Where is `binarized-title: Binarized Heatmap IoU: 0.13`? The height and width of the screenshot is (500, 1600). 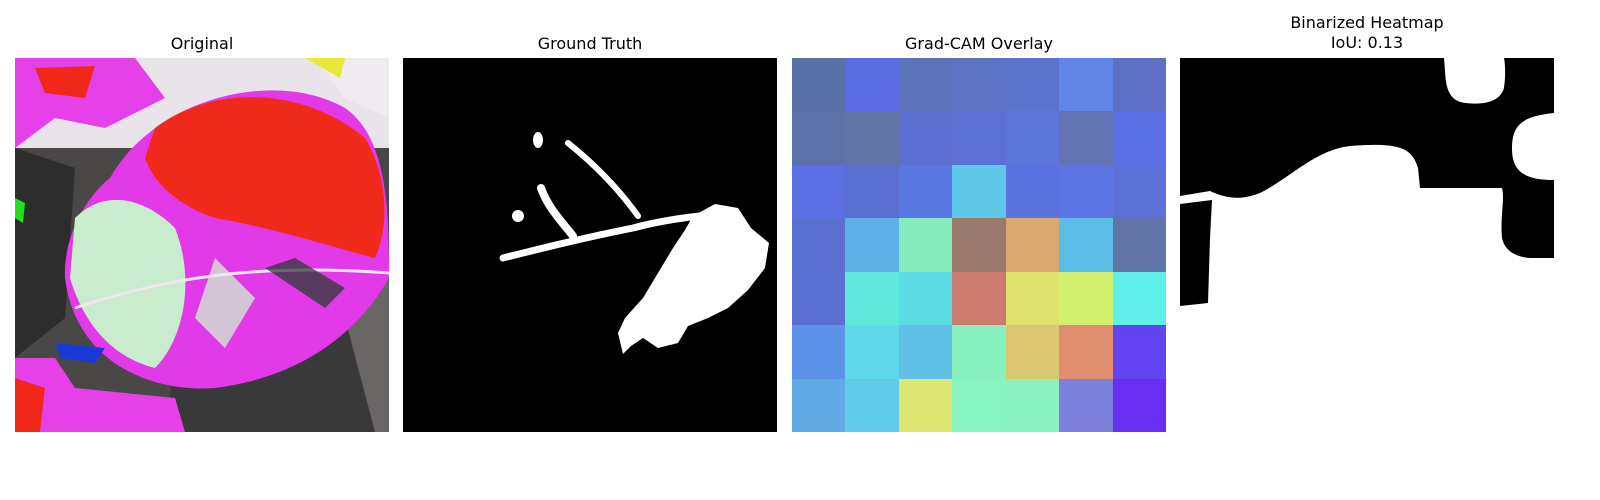 binarized-title: Binarized Heatmap IoU: 0.13 is located at coordinates (1367, 33).